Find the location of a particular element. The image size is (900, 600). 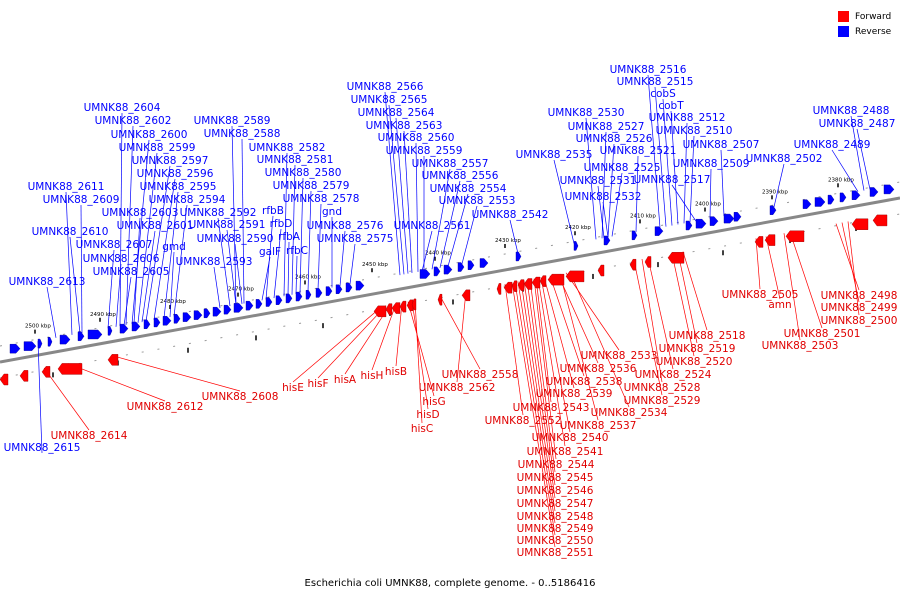

gene-label: UMNK88_2518 is located at coordinates (707, 336).